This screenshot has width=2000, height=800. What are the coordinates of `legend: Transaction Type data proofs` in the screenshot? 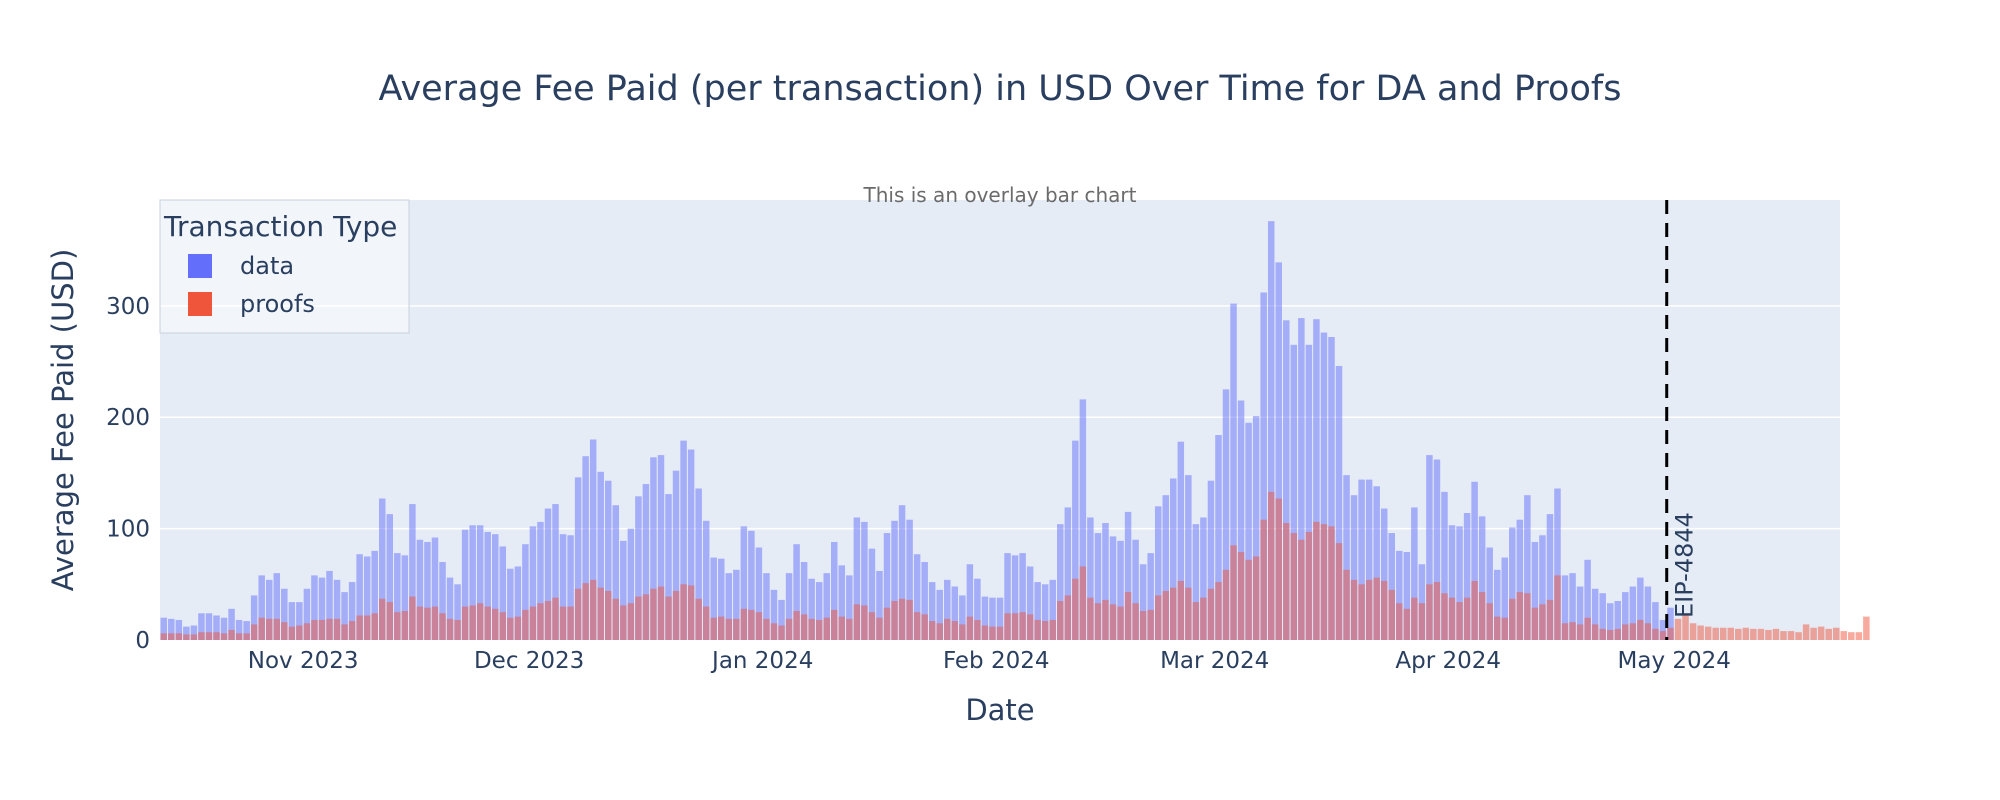 It's located at (284, 266).